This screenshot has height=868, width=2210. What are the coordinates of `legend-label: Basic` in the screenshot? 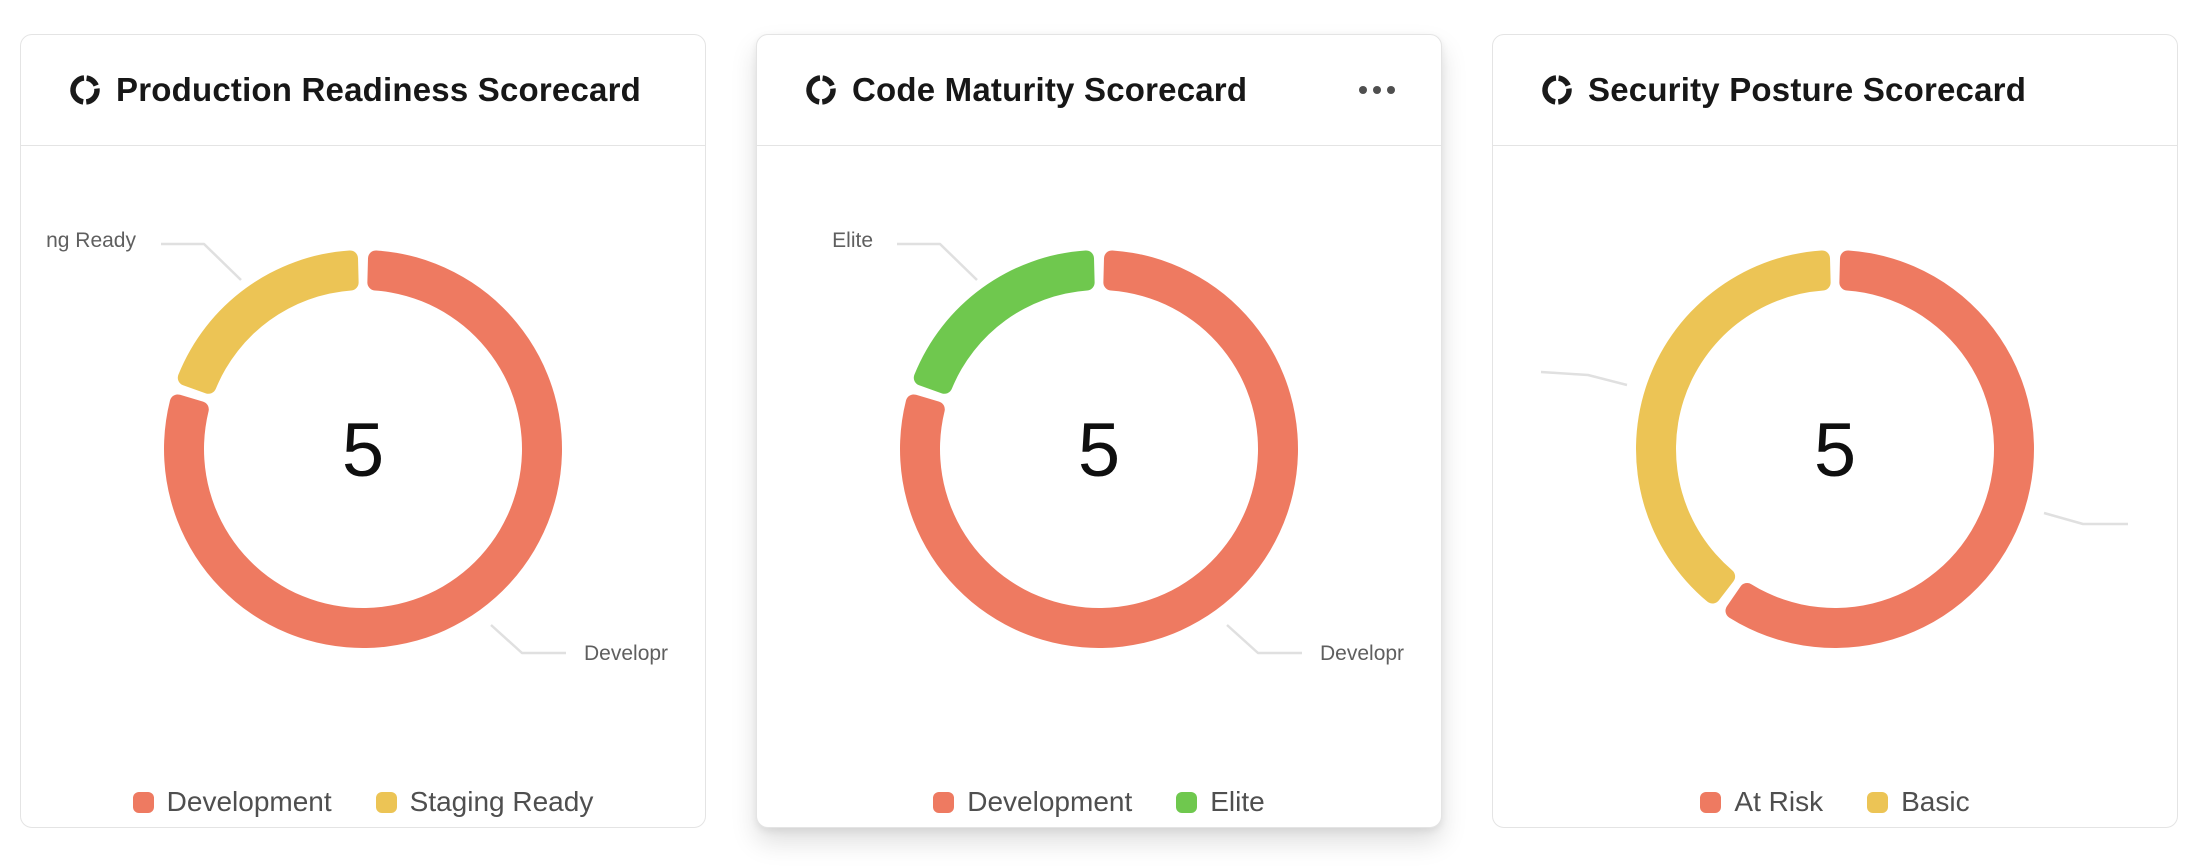 It's located at (1935, 801).